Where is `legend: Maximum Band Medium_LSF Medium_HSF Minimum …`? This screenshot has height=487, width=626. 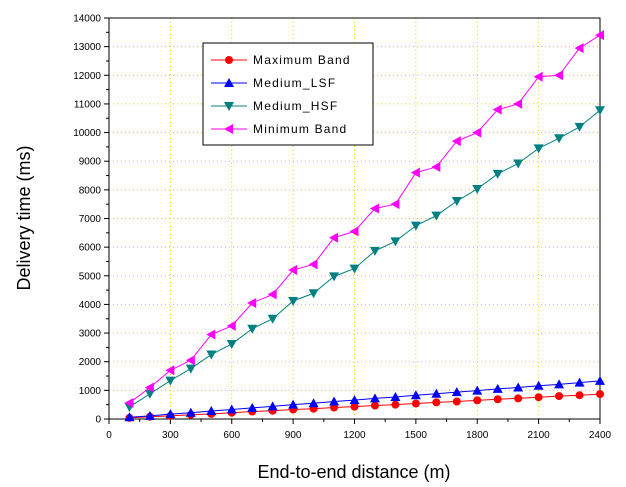
legend: Maximum Band Medium_LSF Medium_HSF Minimum … is located at coordinates (288, 94).